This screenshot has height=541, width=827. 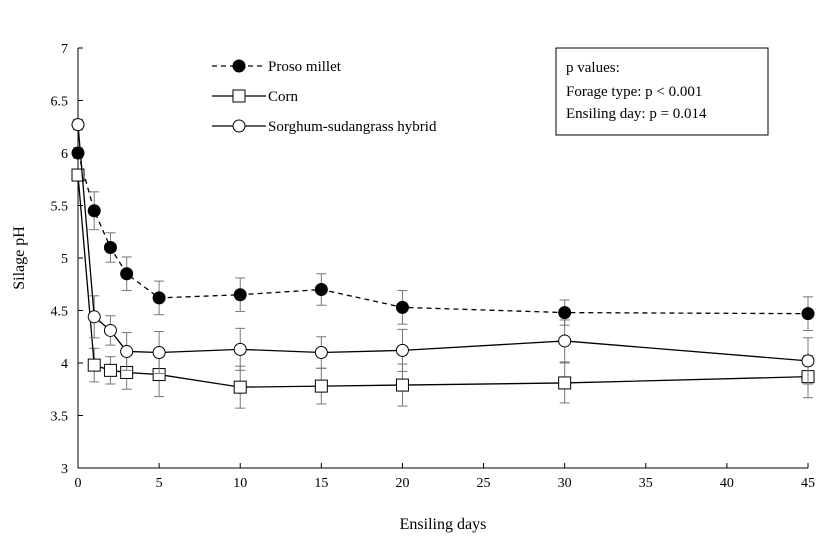 I want to click on y-axis-label: Silage pH, so click(x=19, y=258).